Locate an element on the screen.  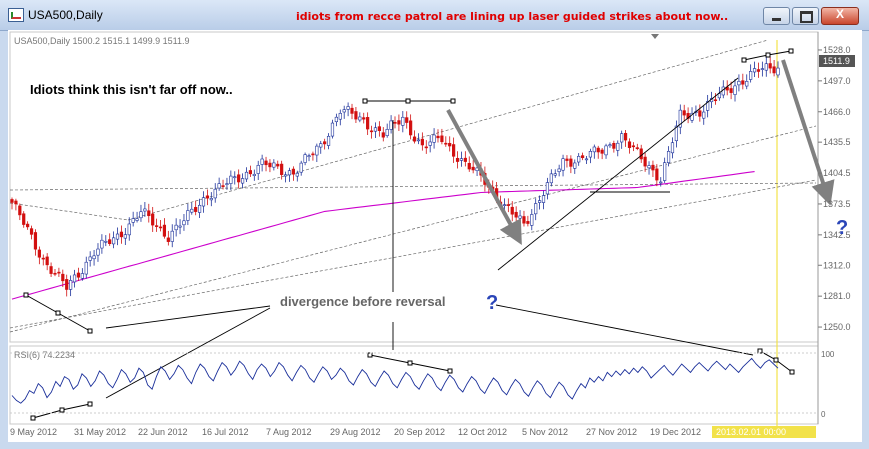
minimize-button is located at coordinates (776, 16).